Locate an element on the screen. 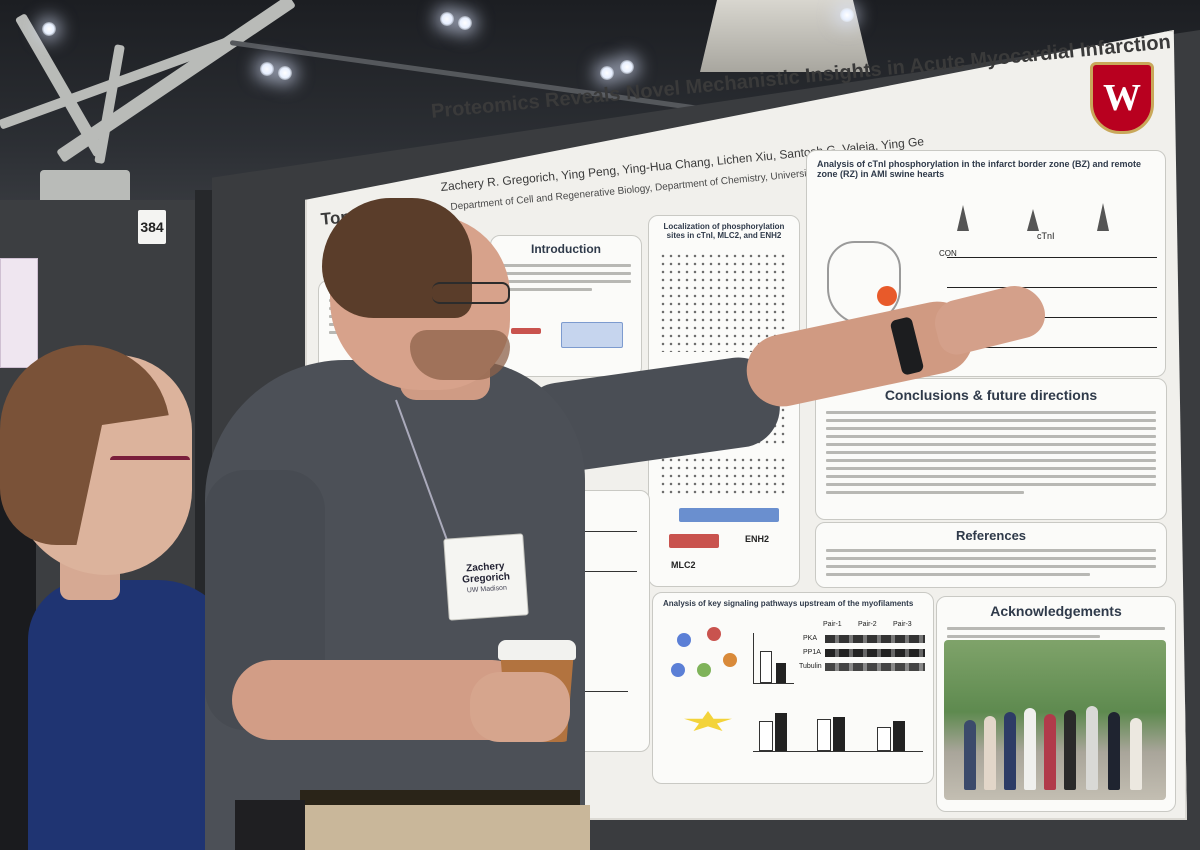  tubulin-label: Tubulin is located at coordinates (810, 666).